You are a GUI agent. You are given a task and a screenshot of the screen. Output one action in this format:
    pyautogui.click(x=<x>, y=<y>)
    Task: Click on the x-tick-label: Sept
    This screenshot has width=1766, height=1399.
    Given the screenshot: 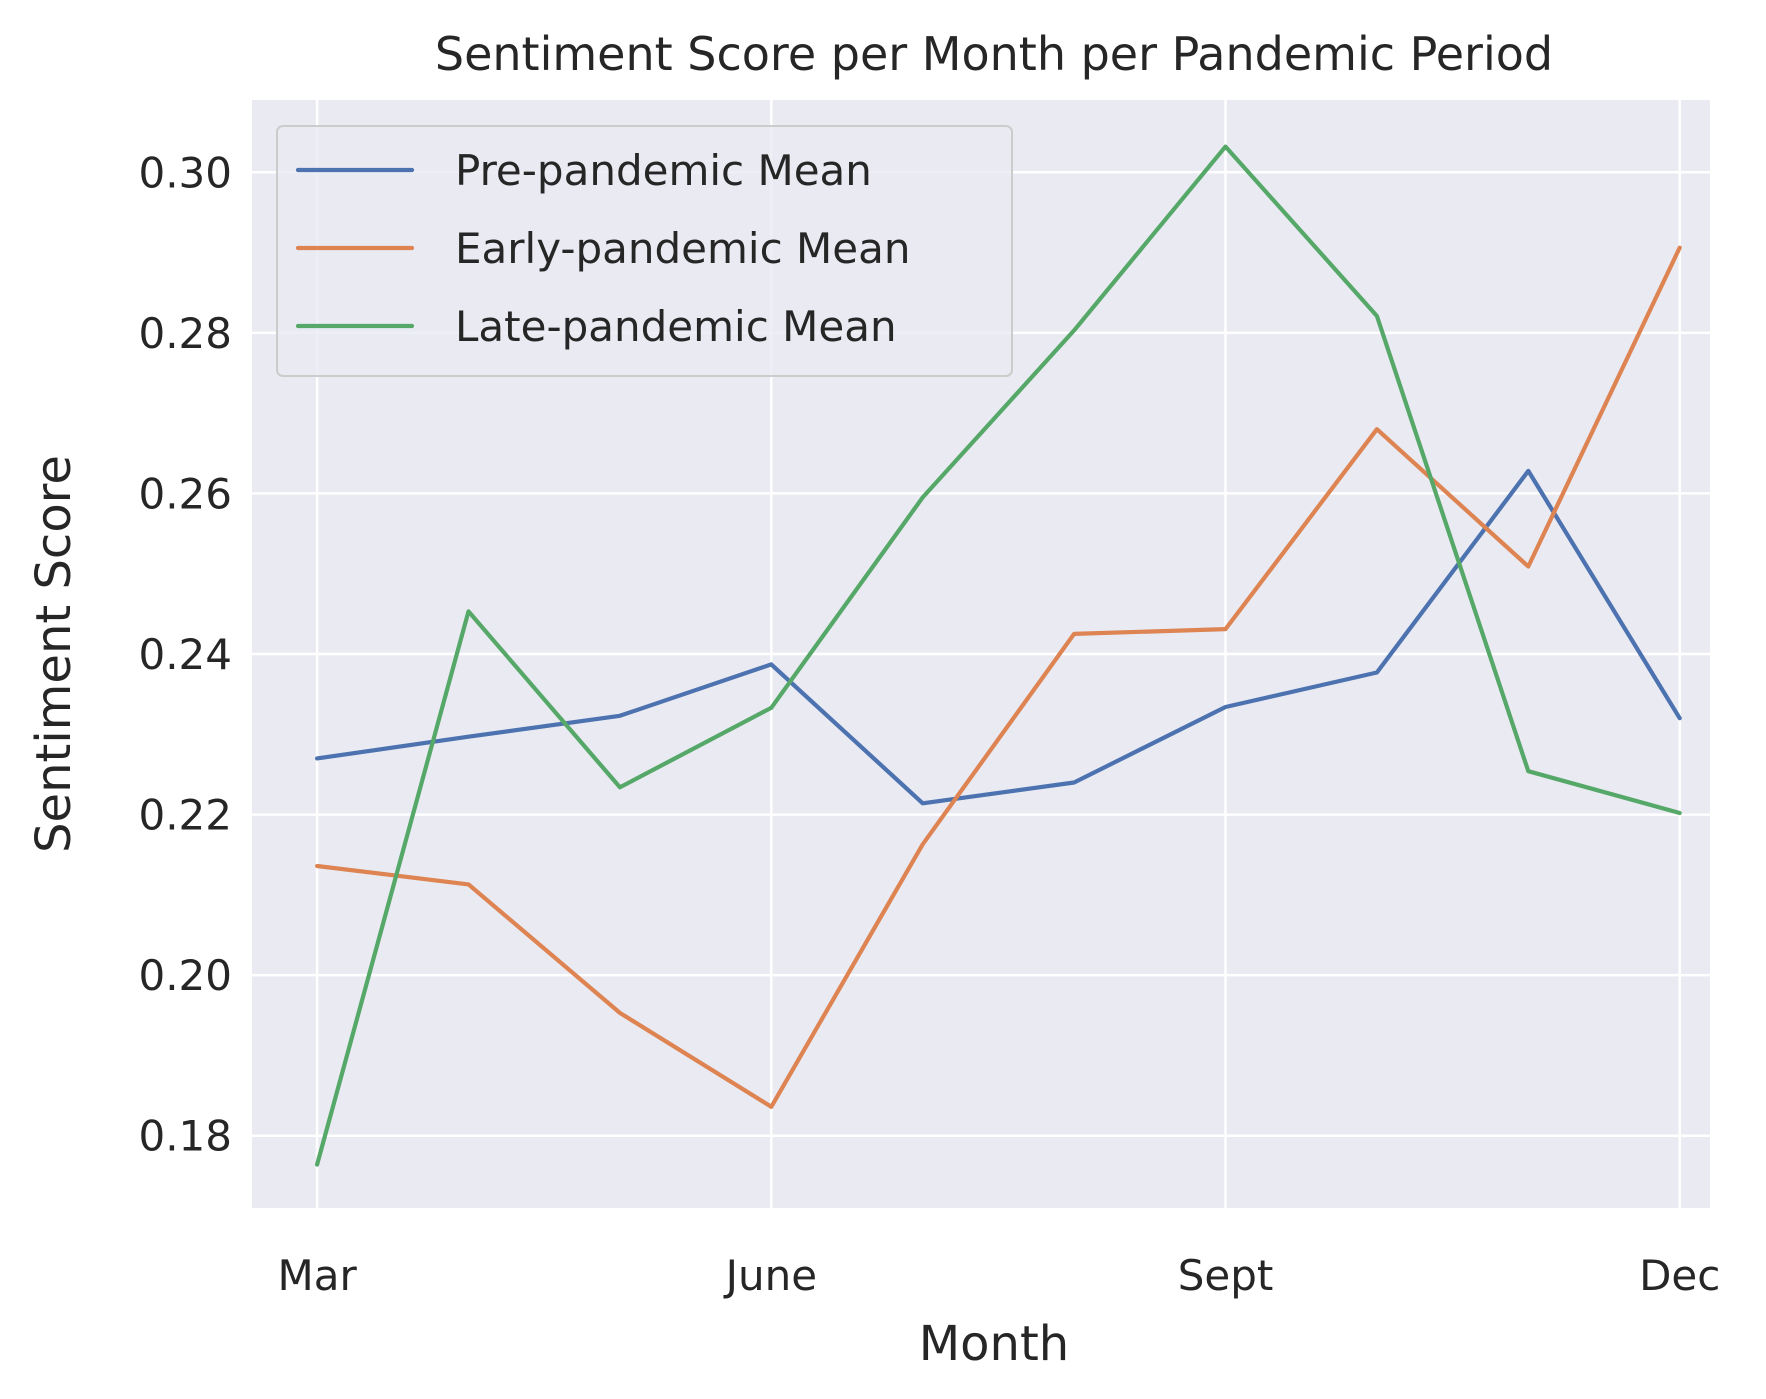 What is the action you would take?
    pyautogui.click(x=1226, y=1275)
    